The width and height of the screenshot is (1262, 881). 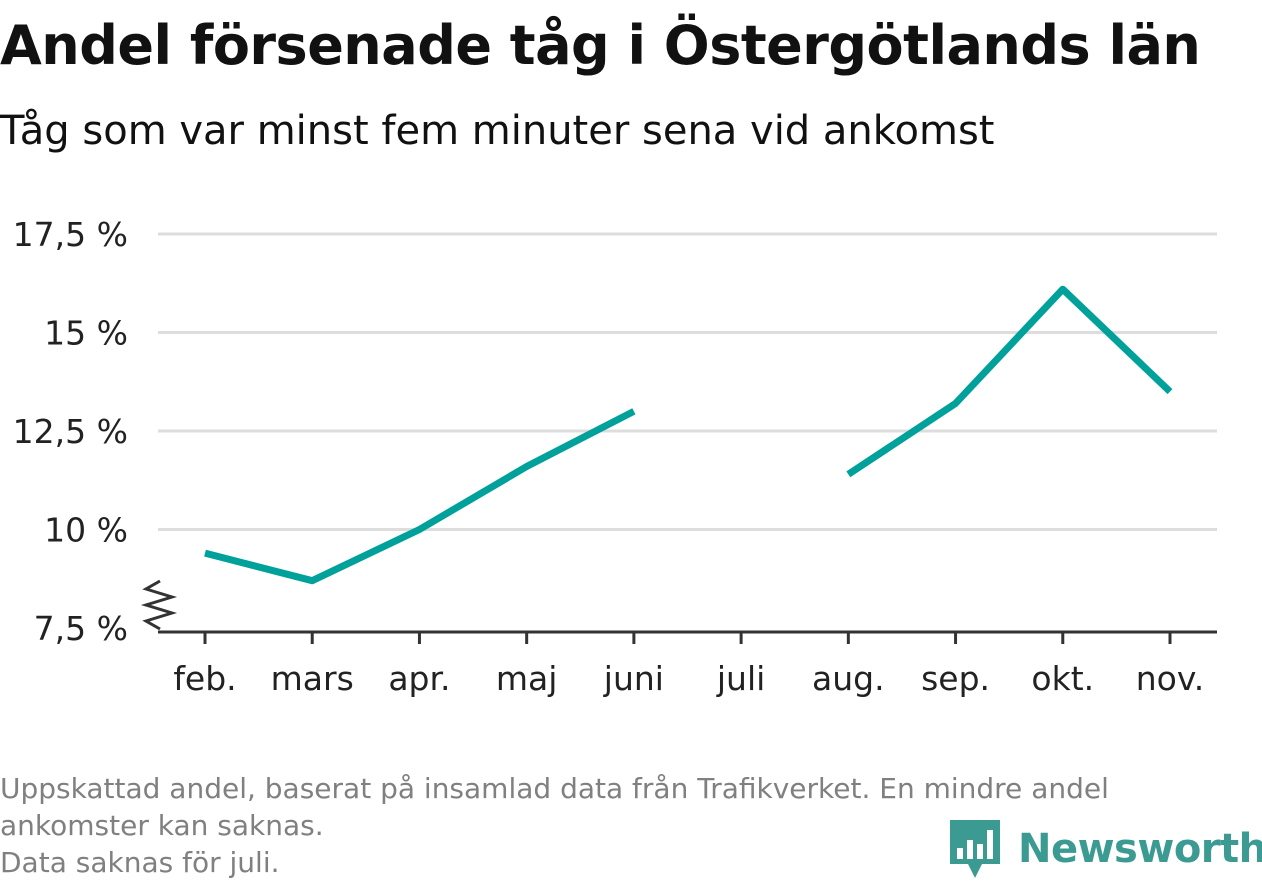 I want to click on y-tick-label: 10 %, so click(x=86, y=530).